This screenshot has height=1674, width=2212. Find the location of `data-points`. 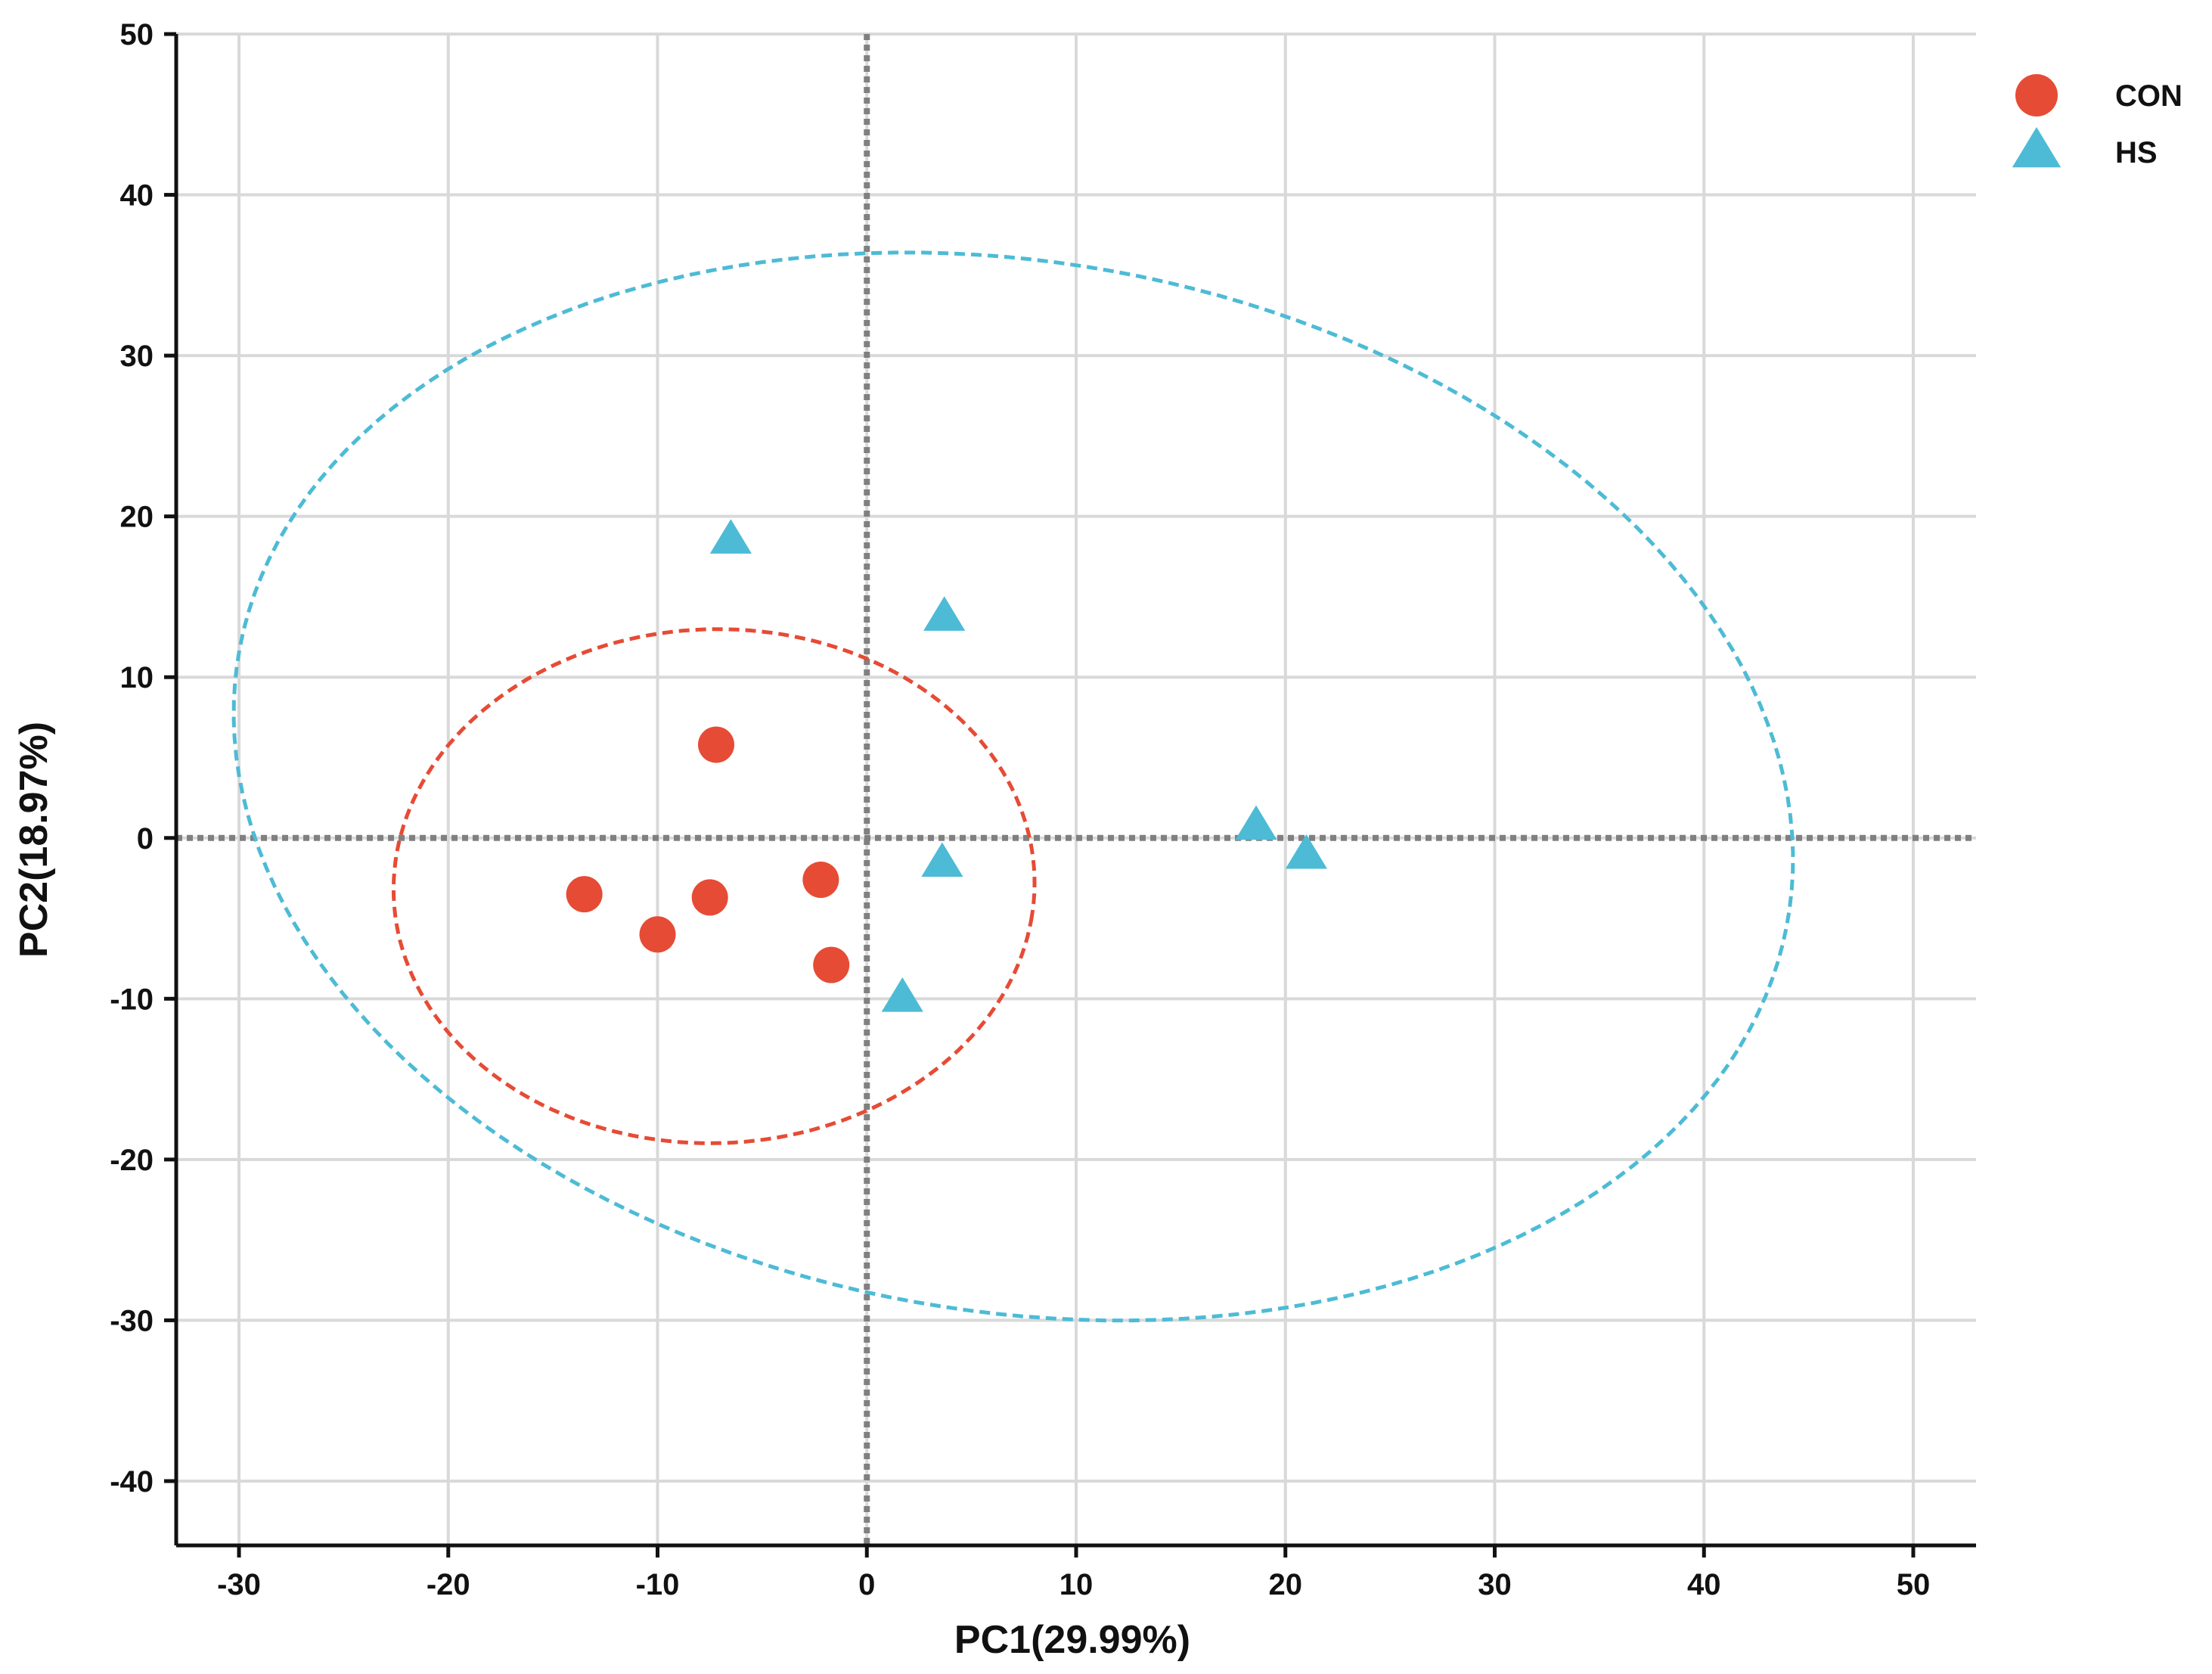

data-points is located at coordinates (947, 765).